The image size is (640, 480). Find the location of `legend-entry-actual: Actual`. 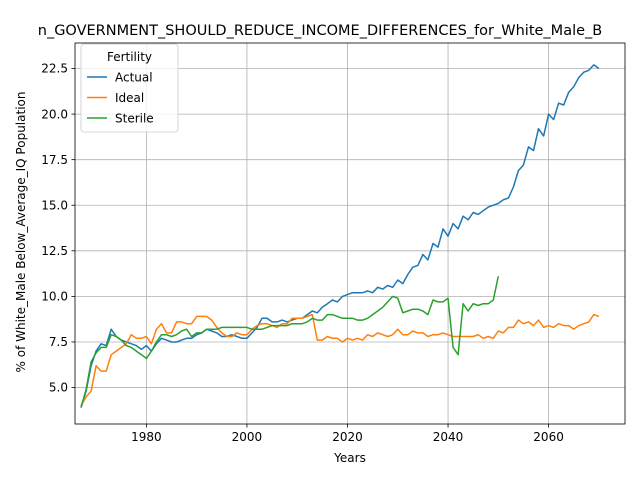

legend-entry-actual: Actual is located at coordinates (120, 77).